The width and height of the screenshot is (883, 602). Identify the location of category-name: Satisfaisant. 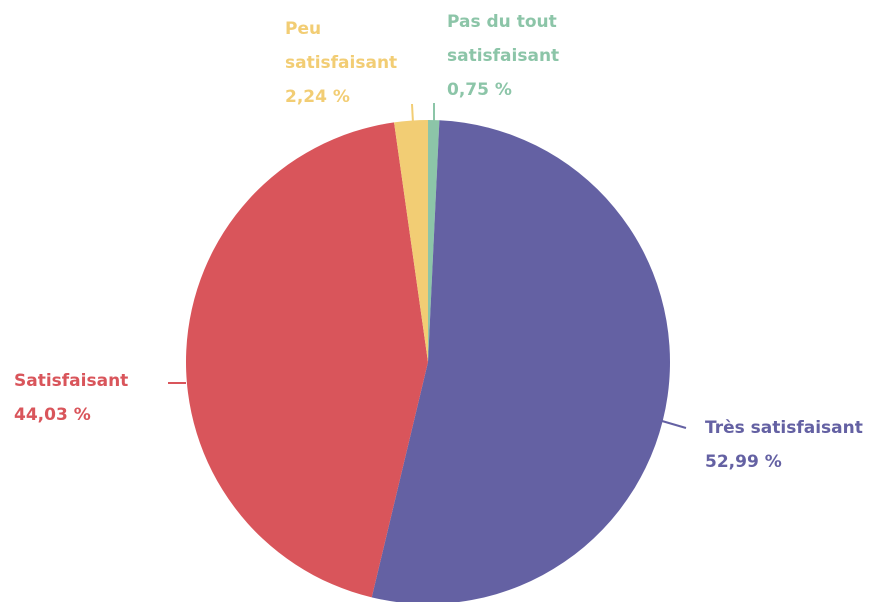
(71, 381).